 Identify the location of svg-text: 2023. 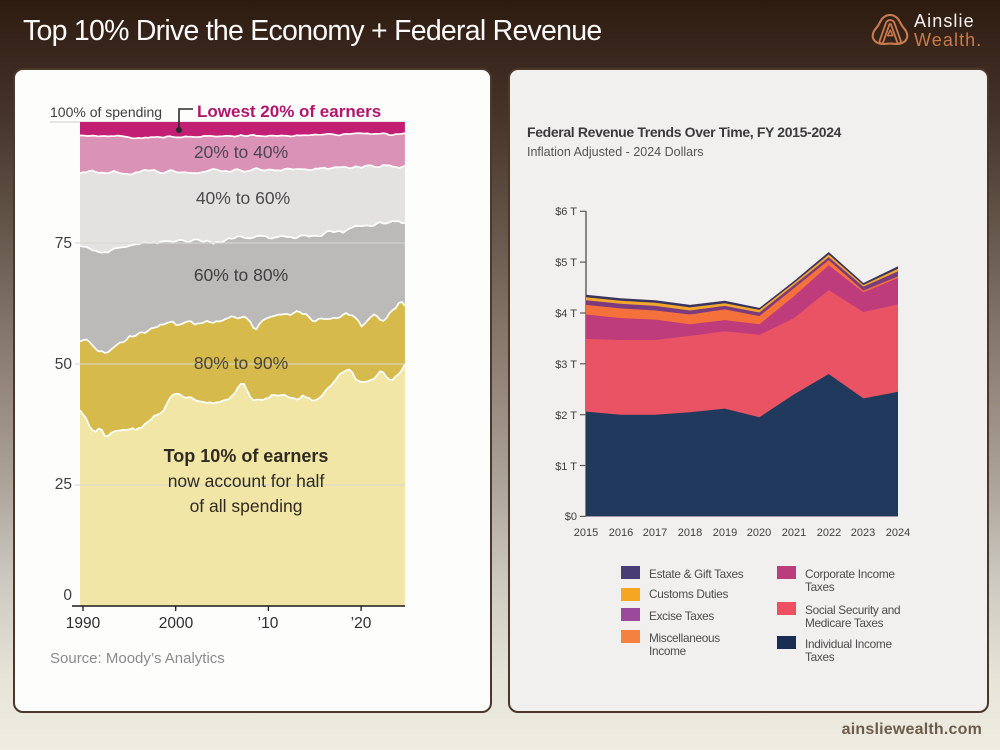
(863, 533).